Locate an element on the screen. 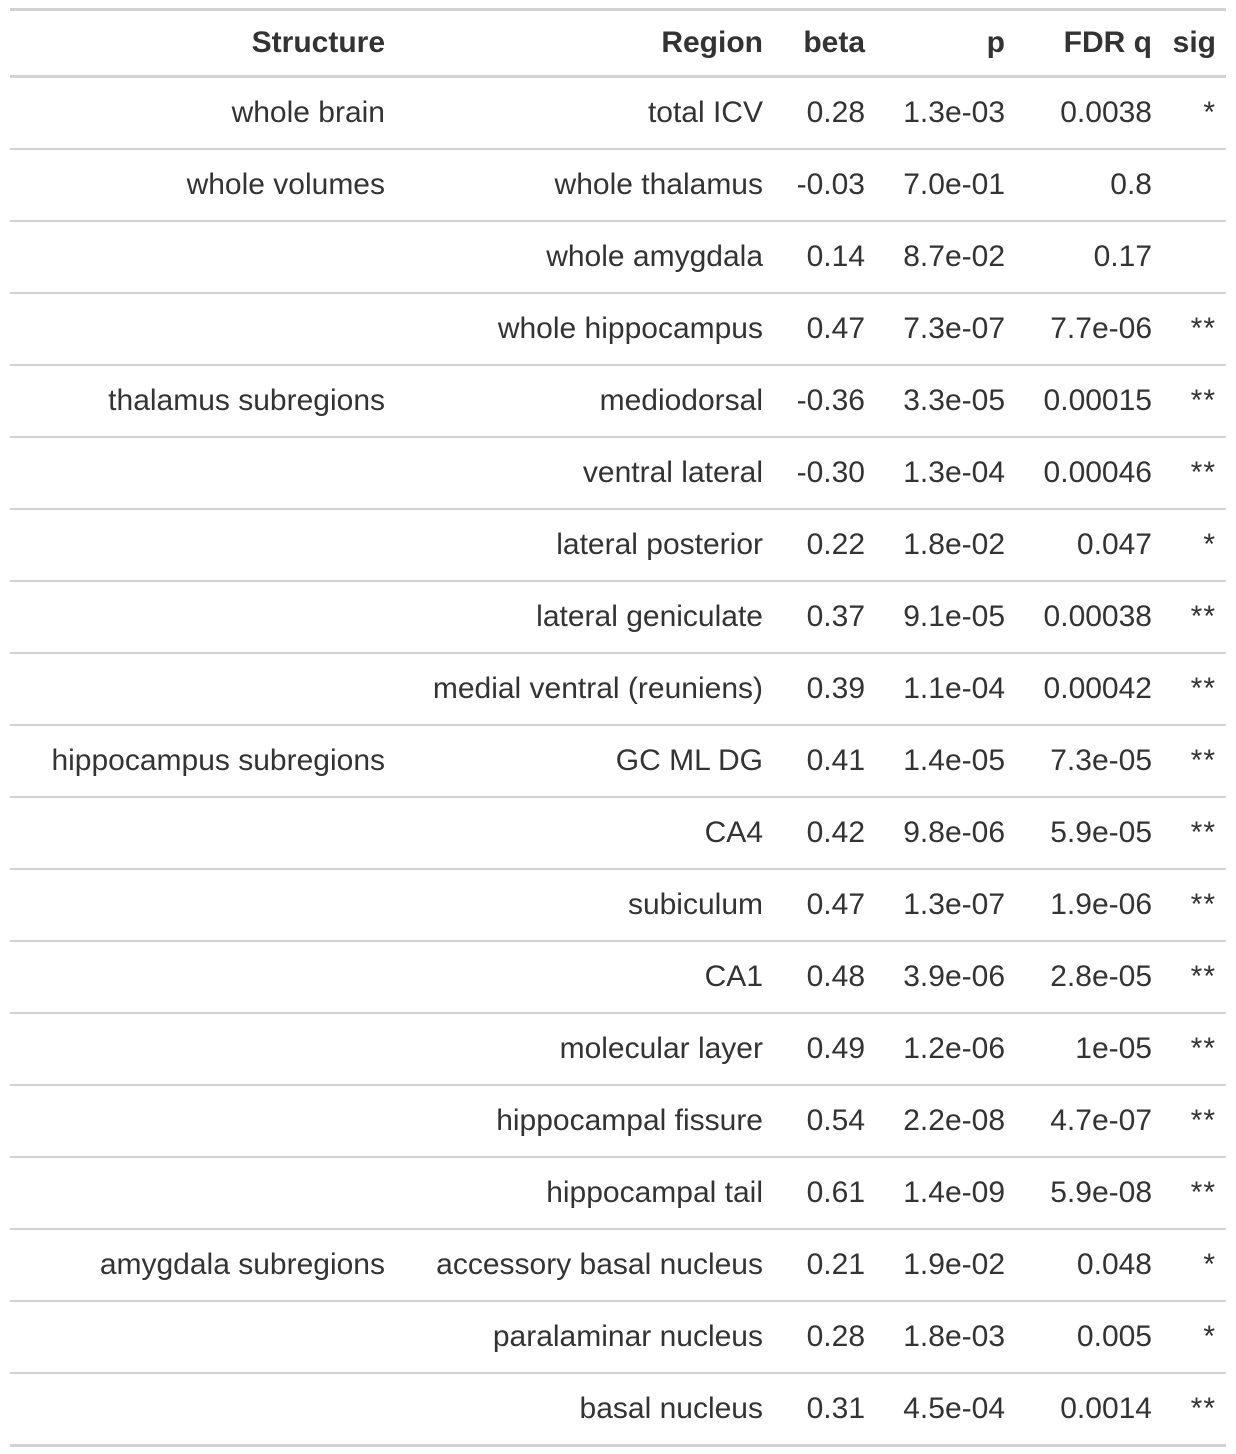 This screenshot has height=1454, width=1236. cell-p: 1.4e-09 is located at coordinates (945, 1193).